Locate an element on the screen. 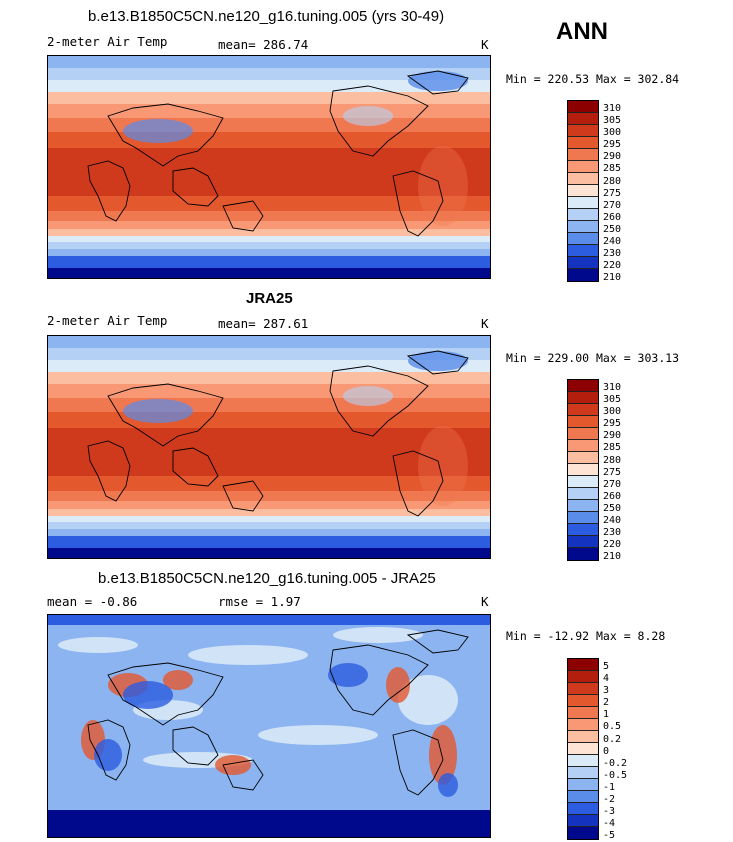  colorbar-tick-label: 275 is located at coordinates (612, 472).